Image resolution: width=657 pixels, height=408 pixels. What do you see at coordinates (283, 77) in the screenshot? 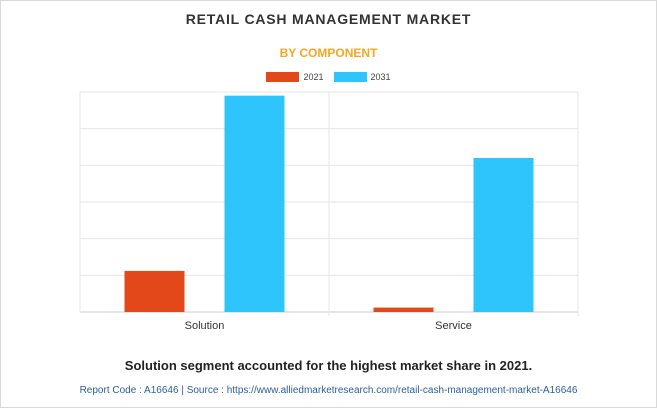
I see `legend-swatch-2021` at bounding box center [283, 77].